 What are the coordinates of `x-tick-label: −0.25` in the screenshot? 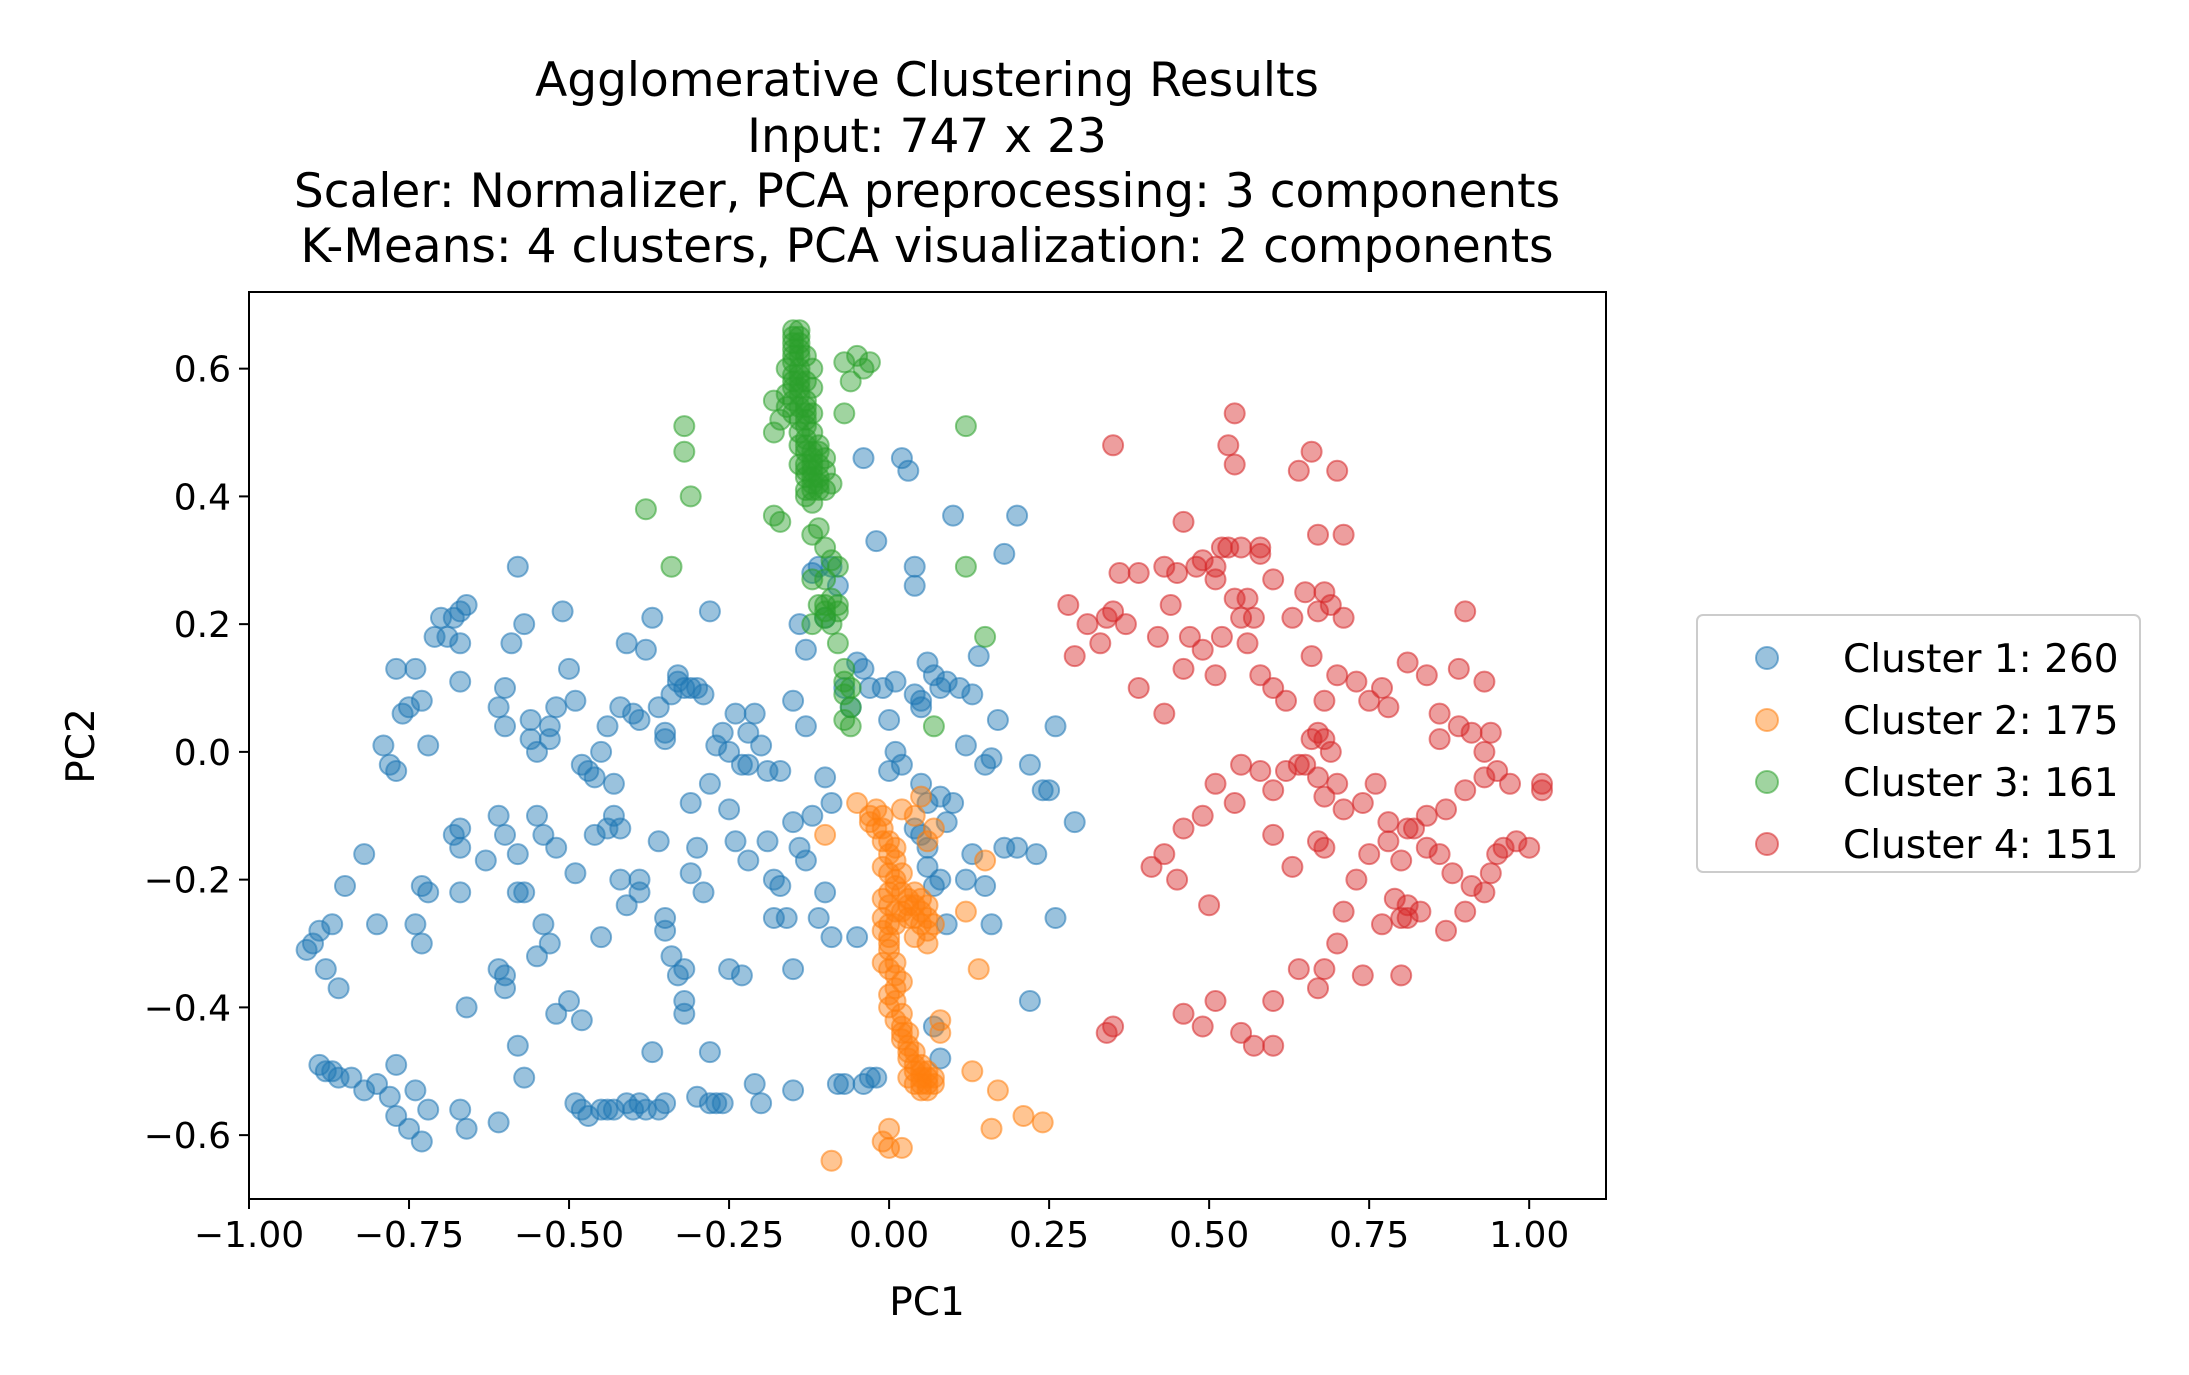 It's located at (729, 1235).